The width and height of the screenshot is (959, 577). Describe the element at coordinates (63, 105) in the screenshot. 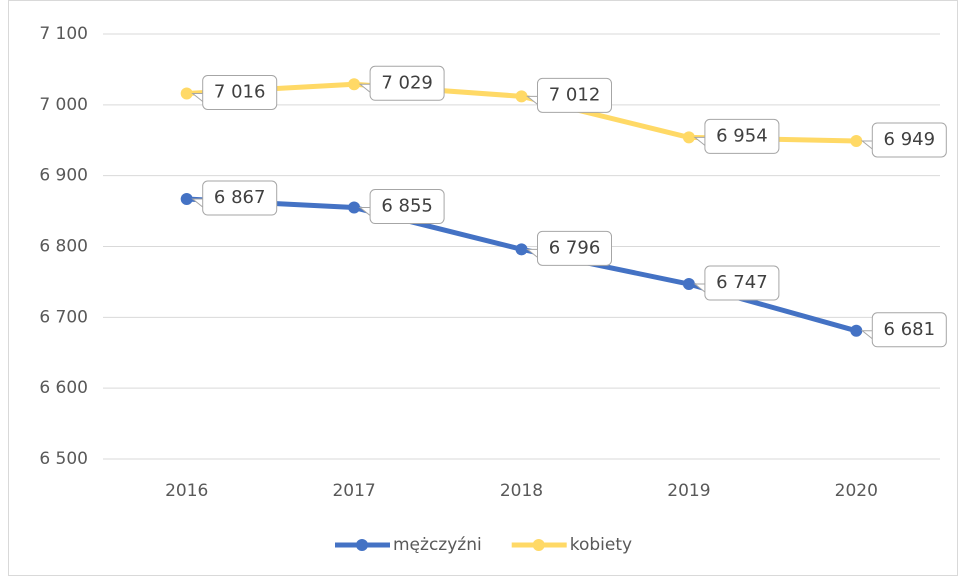

I see `y-tick-label: 7 000` at that location.